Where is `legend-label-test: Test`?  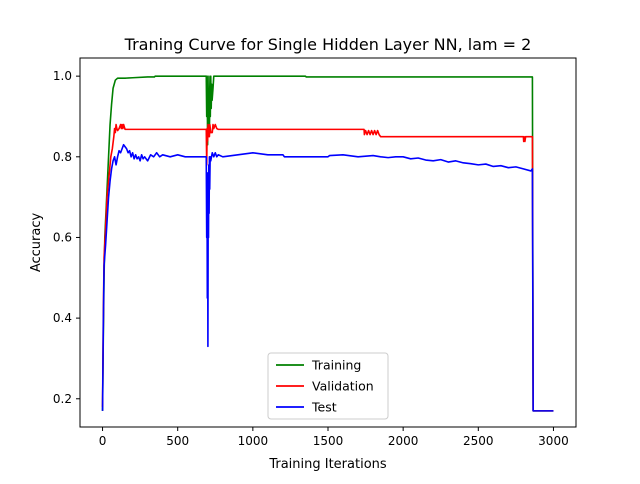 legend-label-test: Test is located at coordinates (324, 407).